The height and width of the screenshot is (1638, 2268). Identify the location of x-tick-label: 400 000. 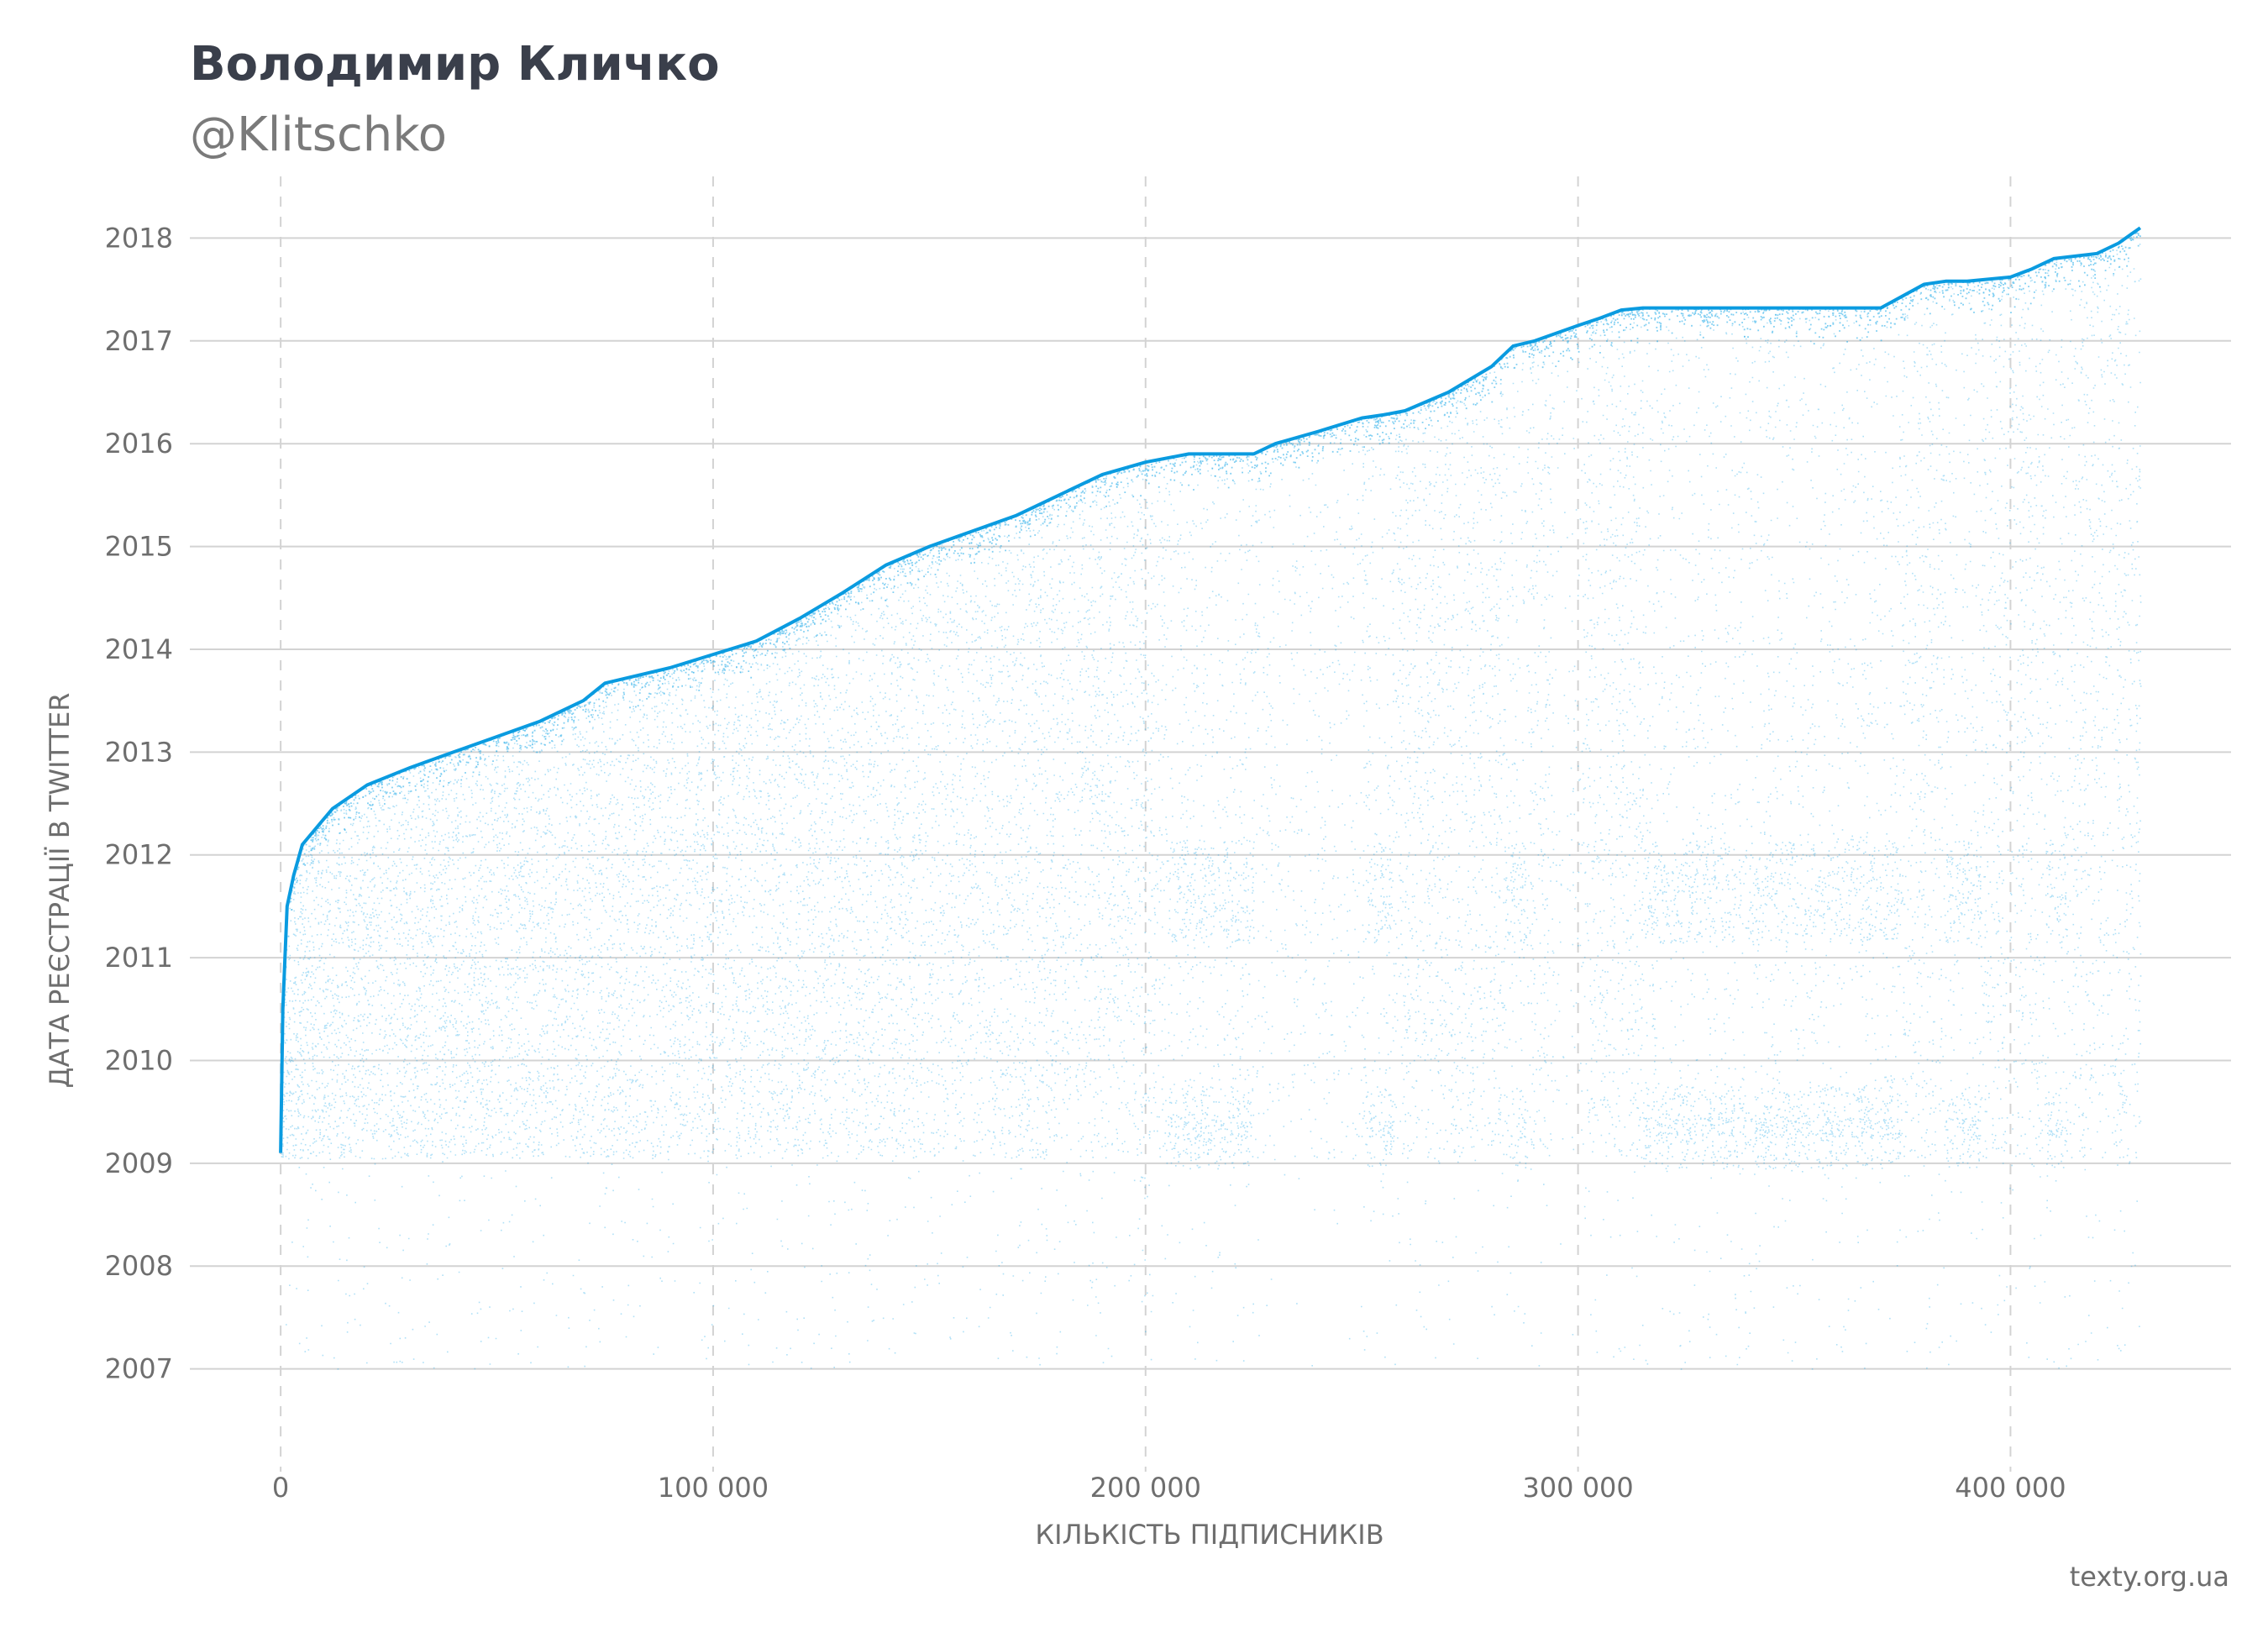
(2010, 1488).